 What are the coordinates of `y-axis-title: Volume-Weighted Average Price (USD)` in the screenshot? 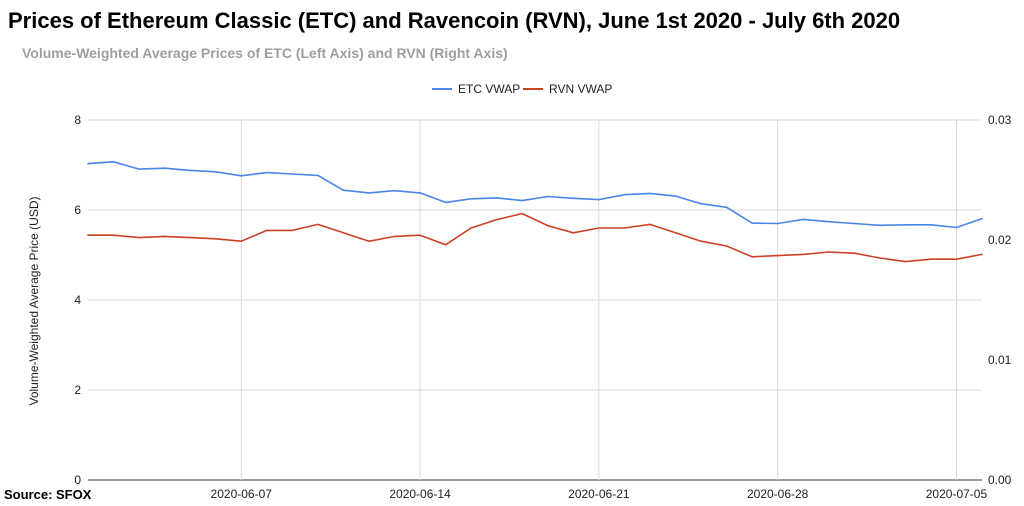 It's located at (34, 301).